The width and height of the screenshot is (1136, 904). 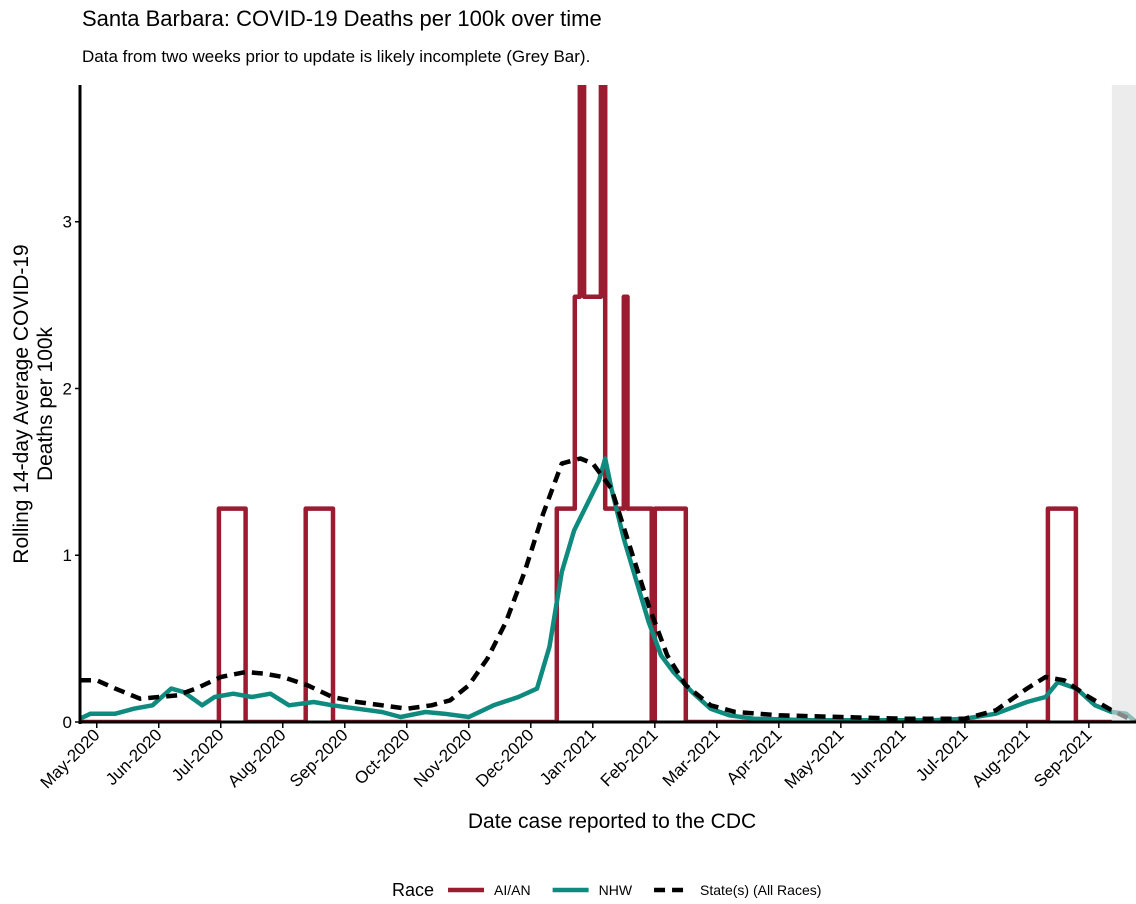 I want to click on x-tick-label: Jun-2020, so click(x=134, y=757).